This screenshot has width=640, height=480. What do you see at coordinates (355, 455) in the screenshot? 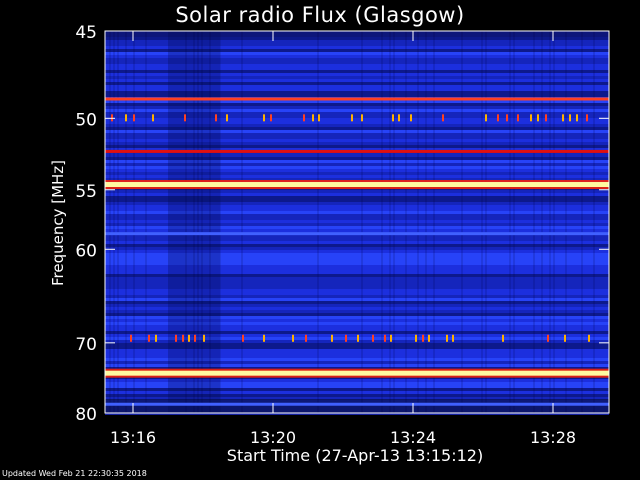
I see `x-axis-label: Start Time (27-Apr-13 13:15:12)` at bounding box center [355, 455].